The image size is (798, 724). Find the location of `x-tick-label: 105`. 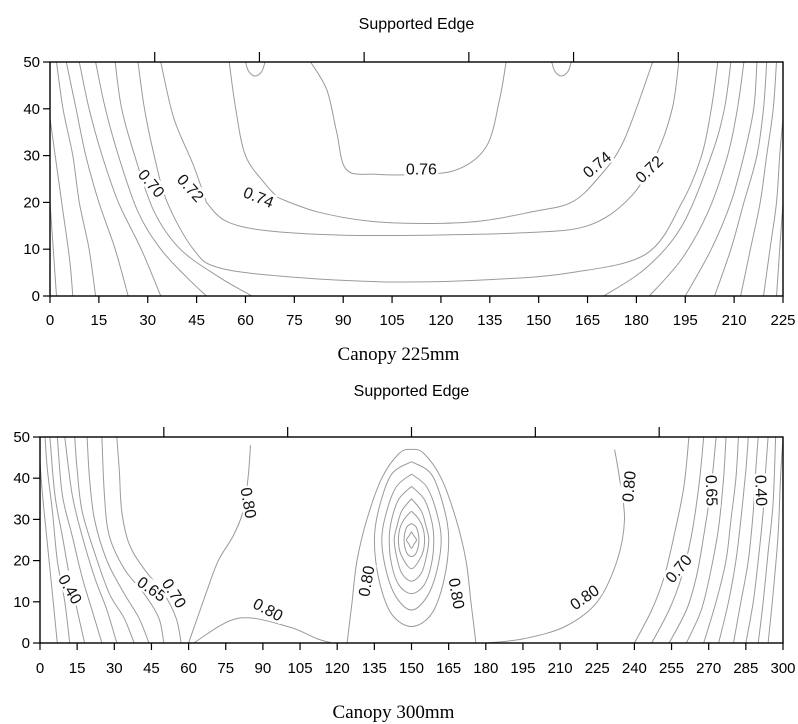

x-tick-label: 105 is located at coordinates (392, 320).